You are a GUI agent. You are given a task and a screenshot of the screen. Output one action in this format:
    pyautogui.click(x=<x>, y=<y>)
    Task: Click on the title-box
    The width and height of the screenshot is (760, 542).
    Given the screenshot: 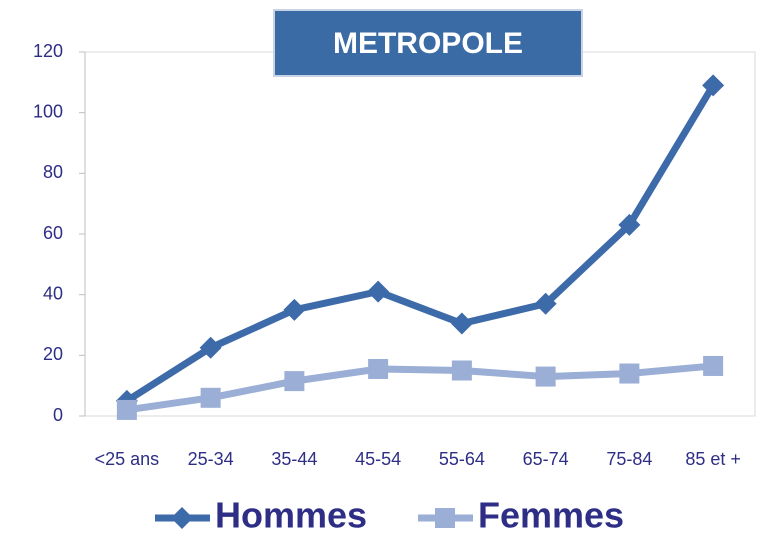 What is the action you would take?
    pyautogui.click(x=428, y=43)
    